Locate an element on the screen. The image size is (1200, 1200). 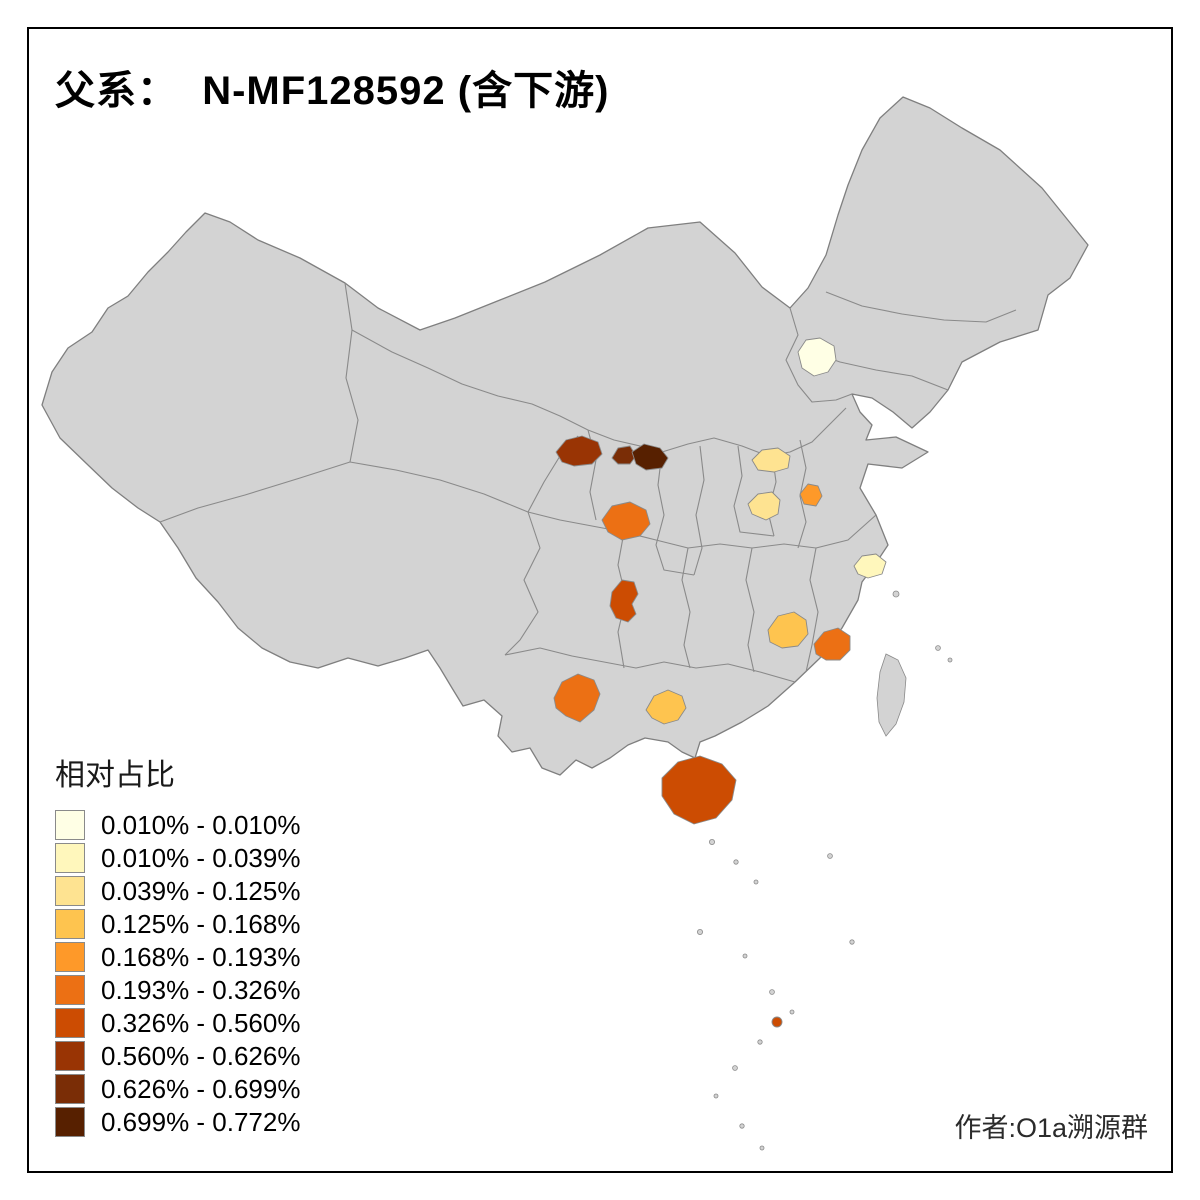
legend-item: 0.010% - 0.010% is located at coordinates (177, 825).